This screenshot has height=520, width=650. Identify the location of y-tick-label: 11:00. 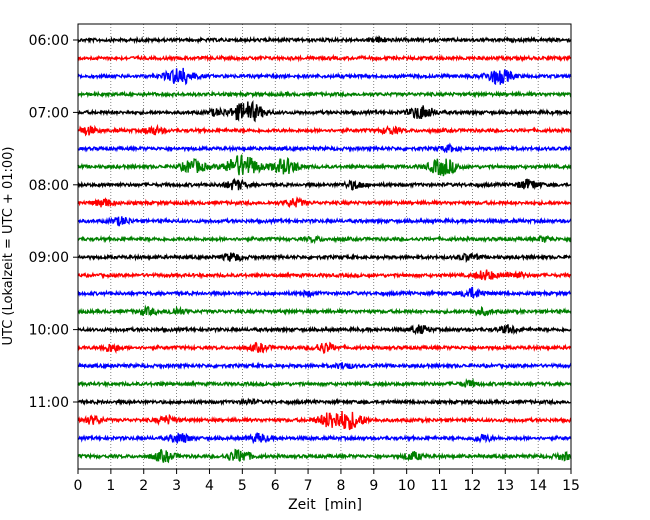
(49, 403).